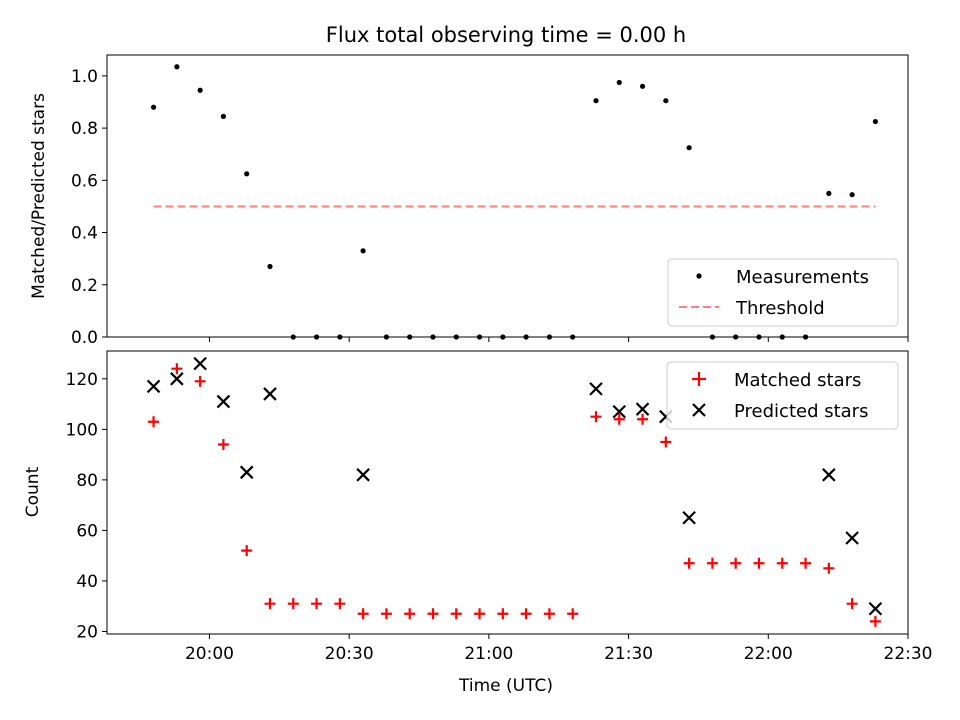  What do you see at coordinates (87, 632) in the screenshot?
I see `count-y-tick-label: 20` at bounding box center [87, 632].